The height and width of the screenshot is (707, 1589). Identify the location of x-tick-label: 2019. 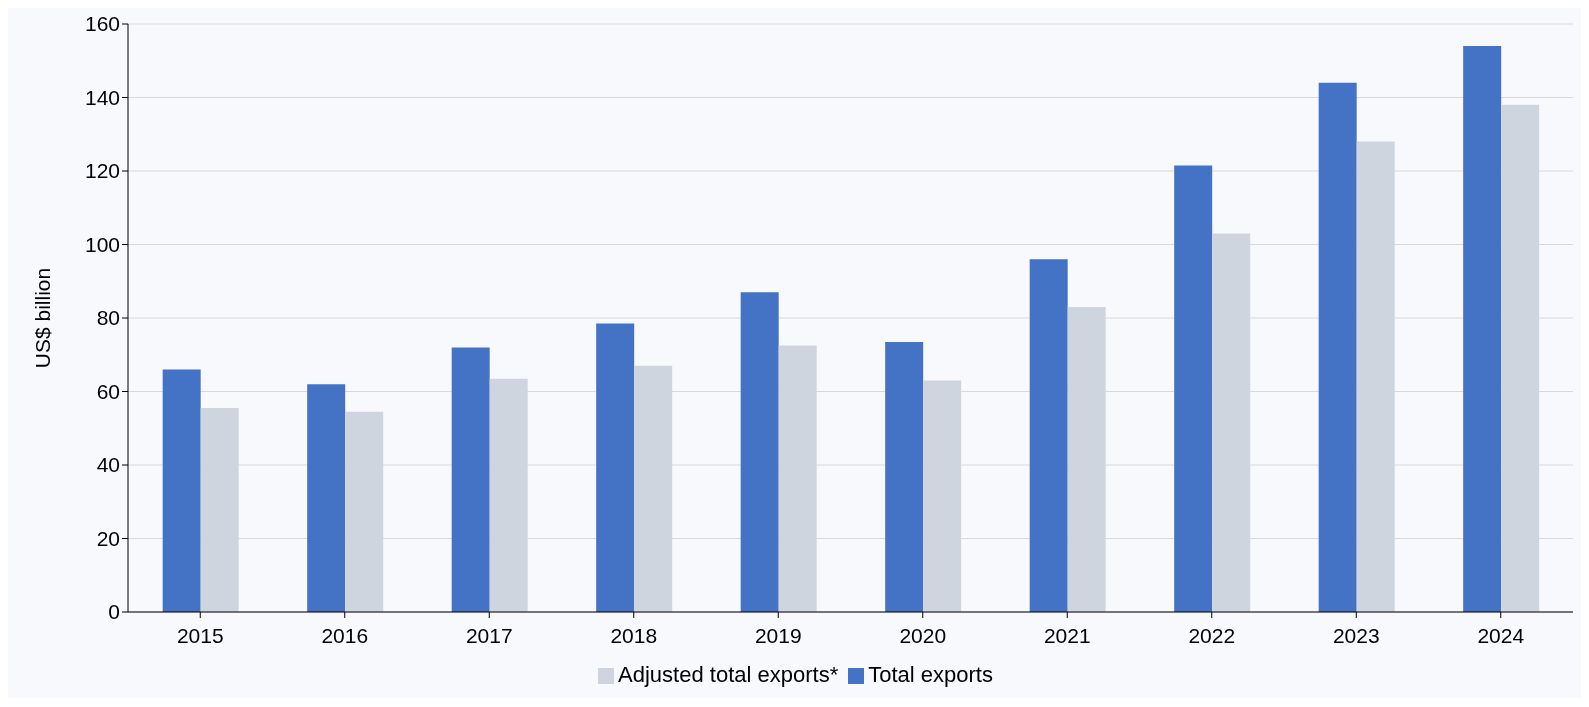
(778, 635).